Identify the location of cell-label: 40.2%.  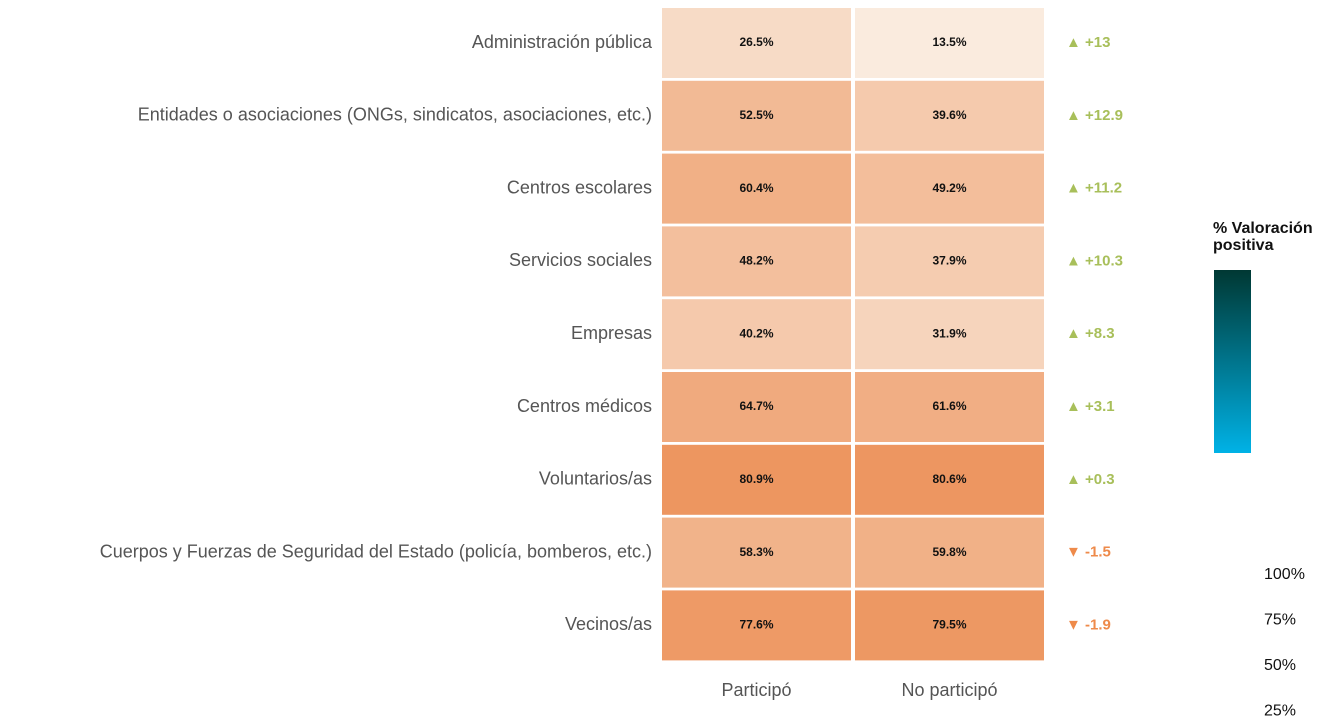
(756, 333).